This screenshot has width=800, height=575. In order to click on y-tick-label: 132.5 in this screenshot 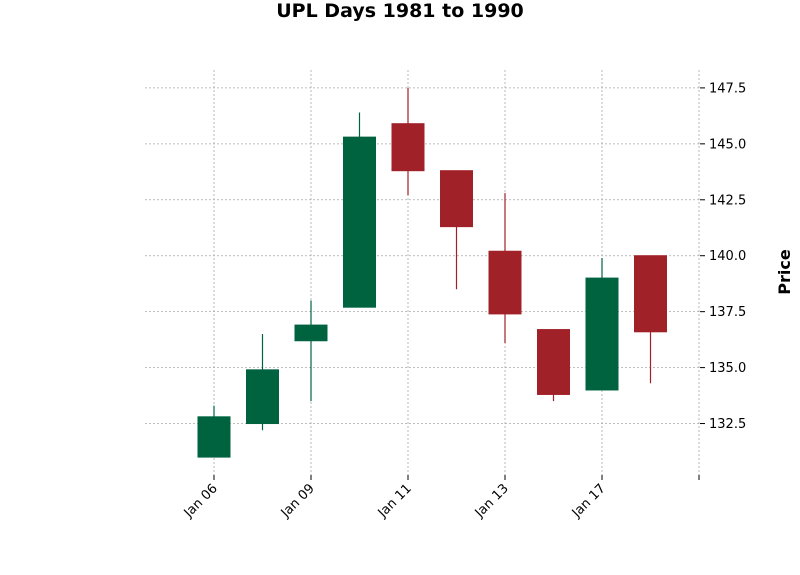, I will do `click(727, 424)`.